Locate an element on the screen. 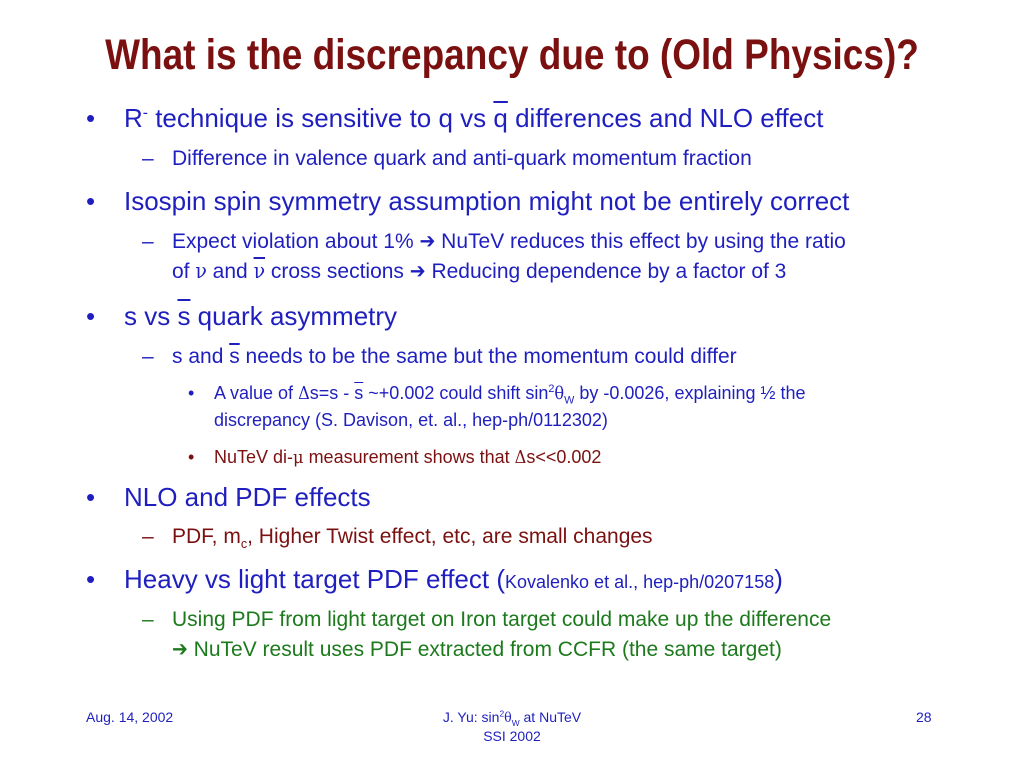 The width and height of the screenshot is (1024, 768). text: s and is located at coordinates (201, 356).